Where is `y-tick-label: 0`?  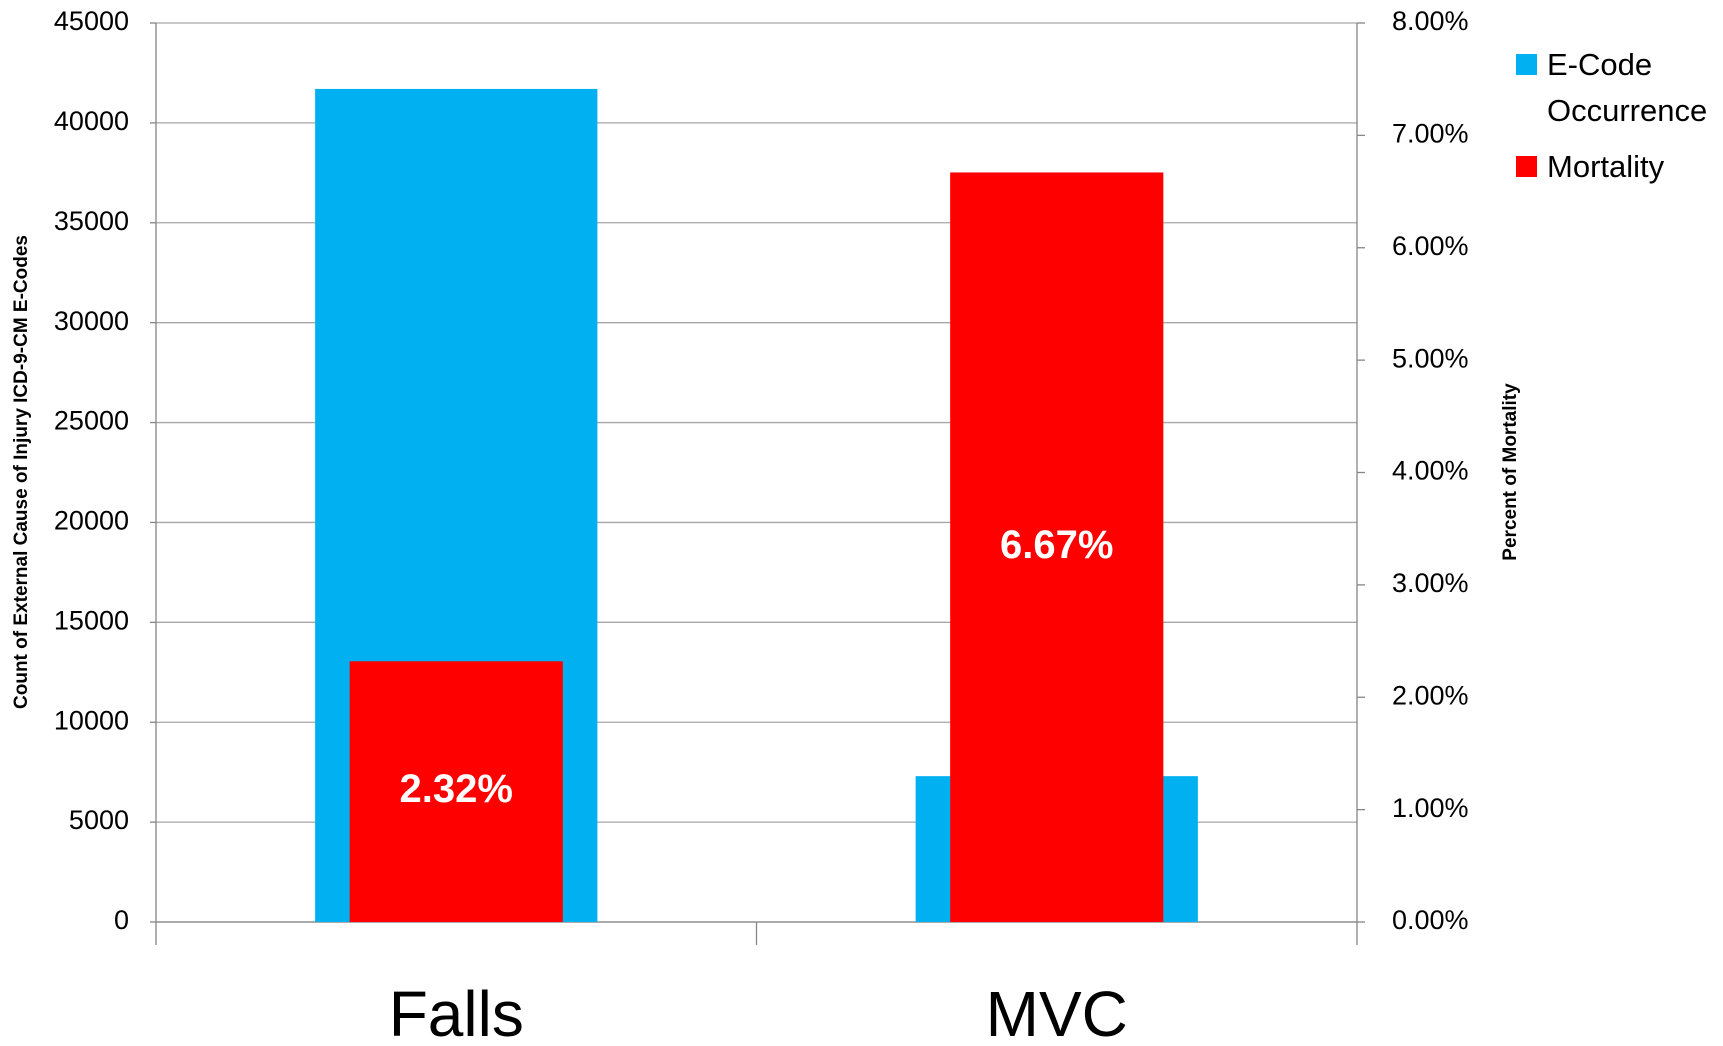 y-tick-label: 0 is located at coordinates (121, 920).